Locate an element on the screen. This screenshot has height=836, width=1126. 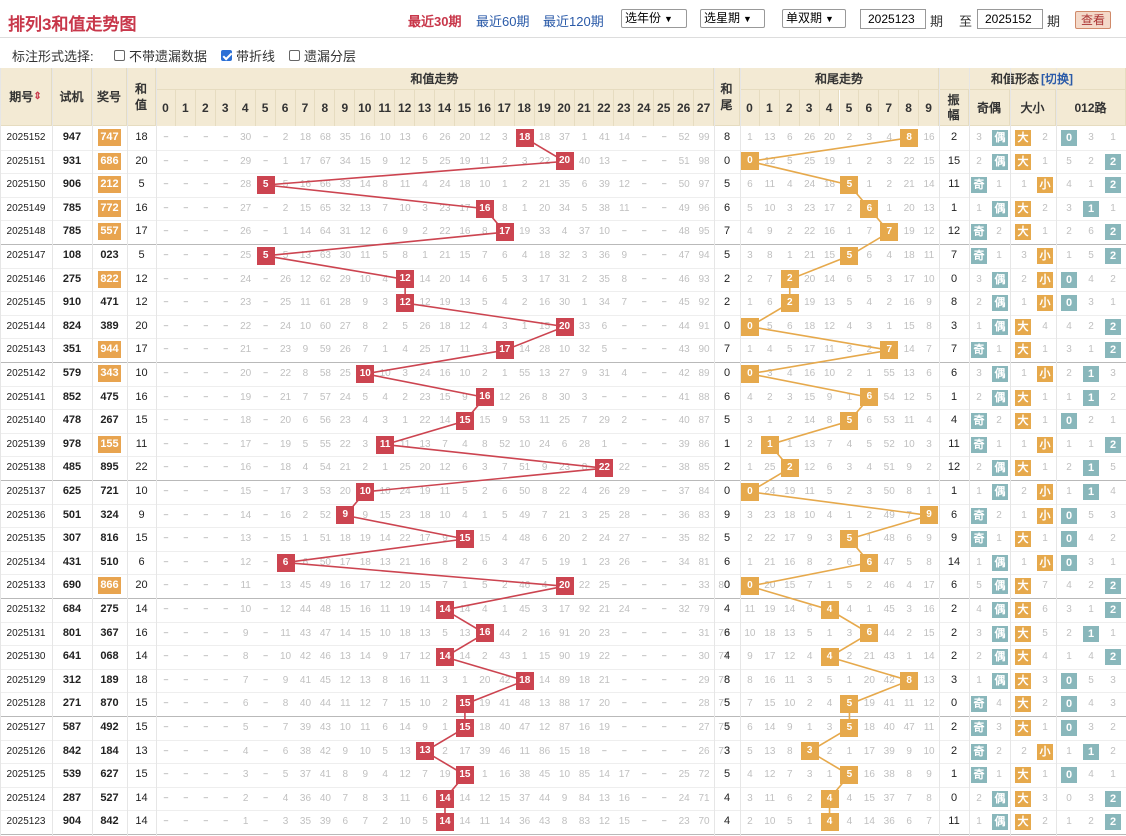
tail-miss-cell: 5 is located at coordinates (789, 822).